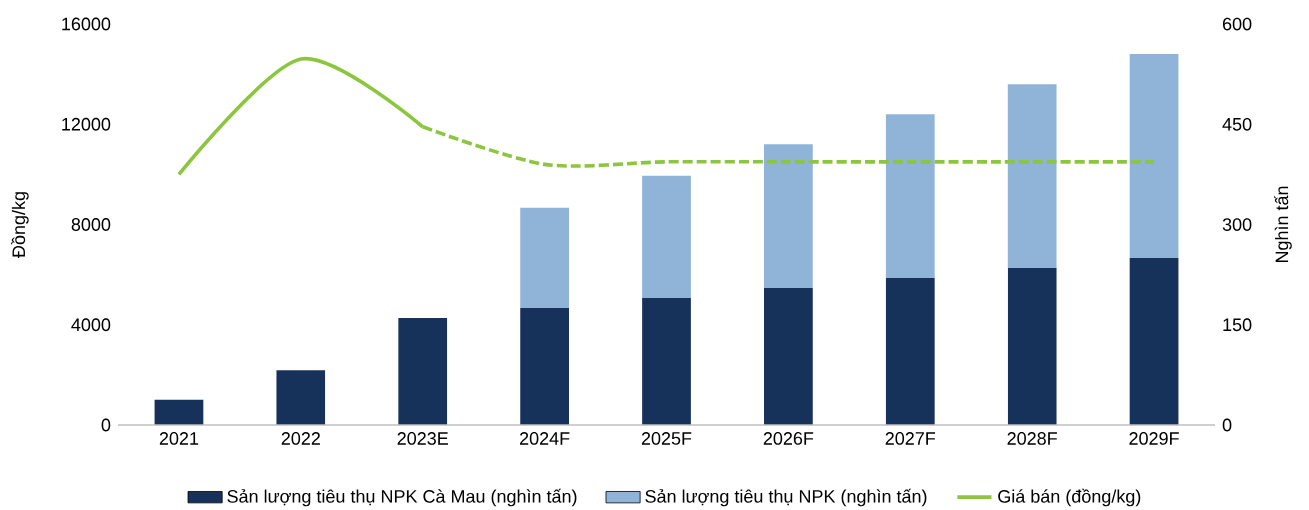 This screenshot has width=1309, height=510. I want to click on legend-label: Sản lượng tiêu thụ NPK (nghìn tấn), so click(786, 497).